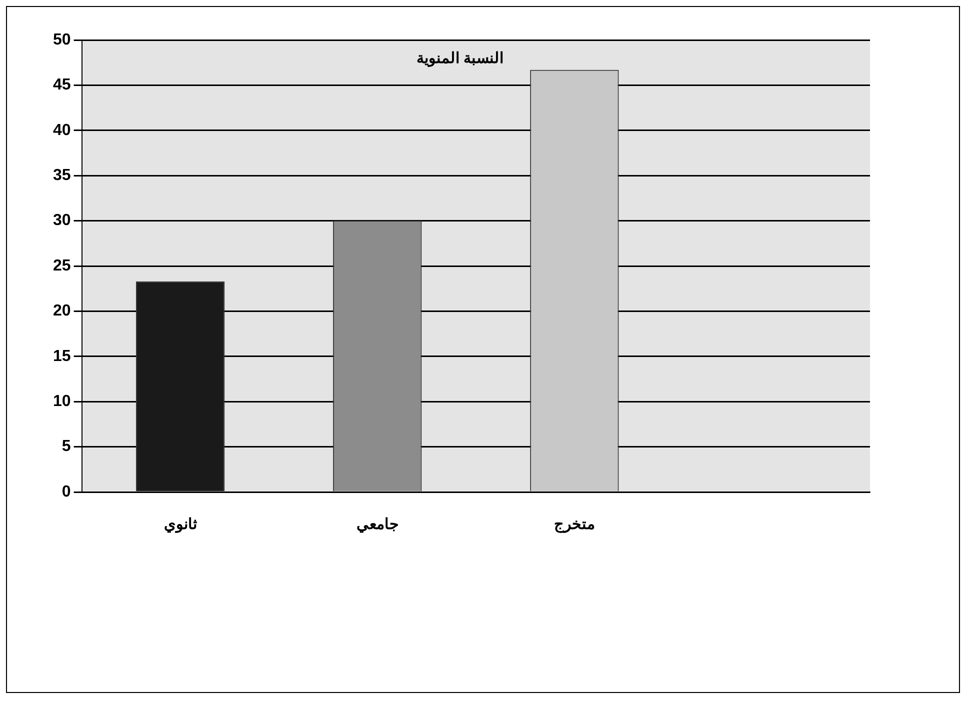 The width and height of the screenshot is (968, 701). I want to click on y-tick-label: 10, so click(62, 401).